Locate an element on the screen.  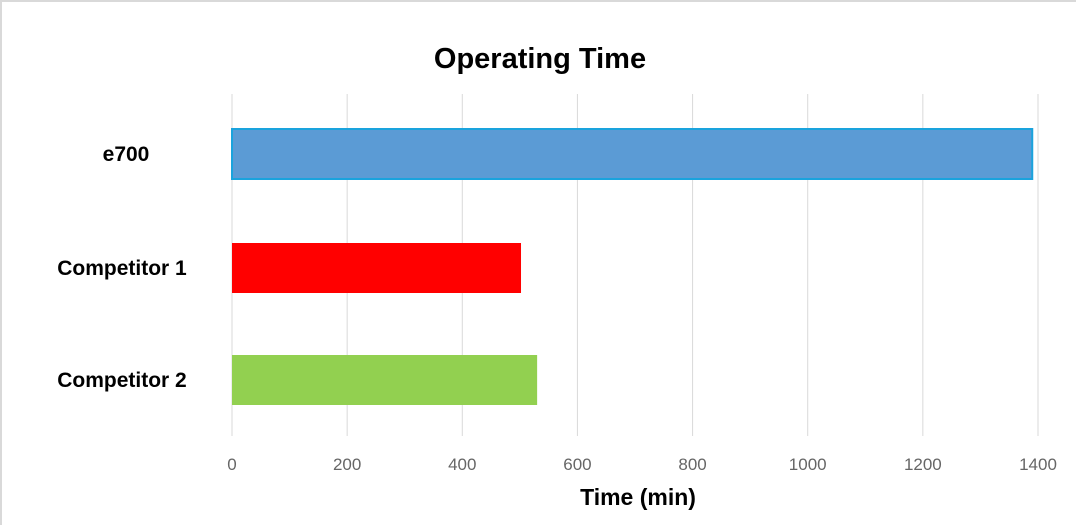
category-label: Competitor 1 is located at coordinates (122, 268).